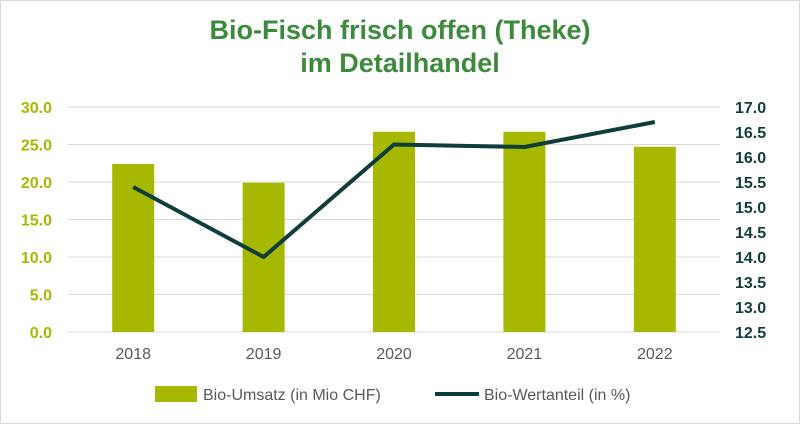 Image resolution: width=800 pixels, height=424 pixels. Describe the element at coordinates (36, 258) in the screenshot. I see `y-left-tick-label: 10.0` at that location.